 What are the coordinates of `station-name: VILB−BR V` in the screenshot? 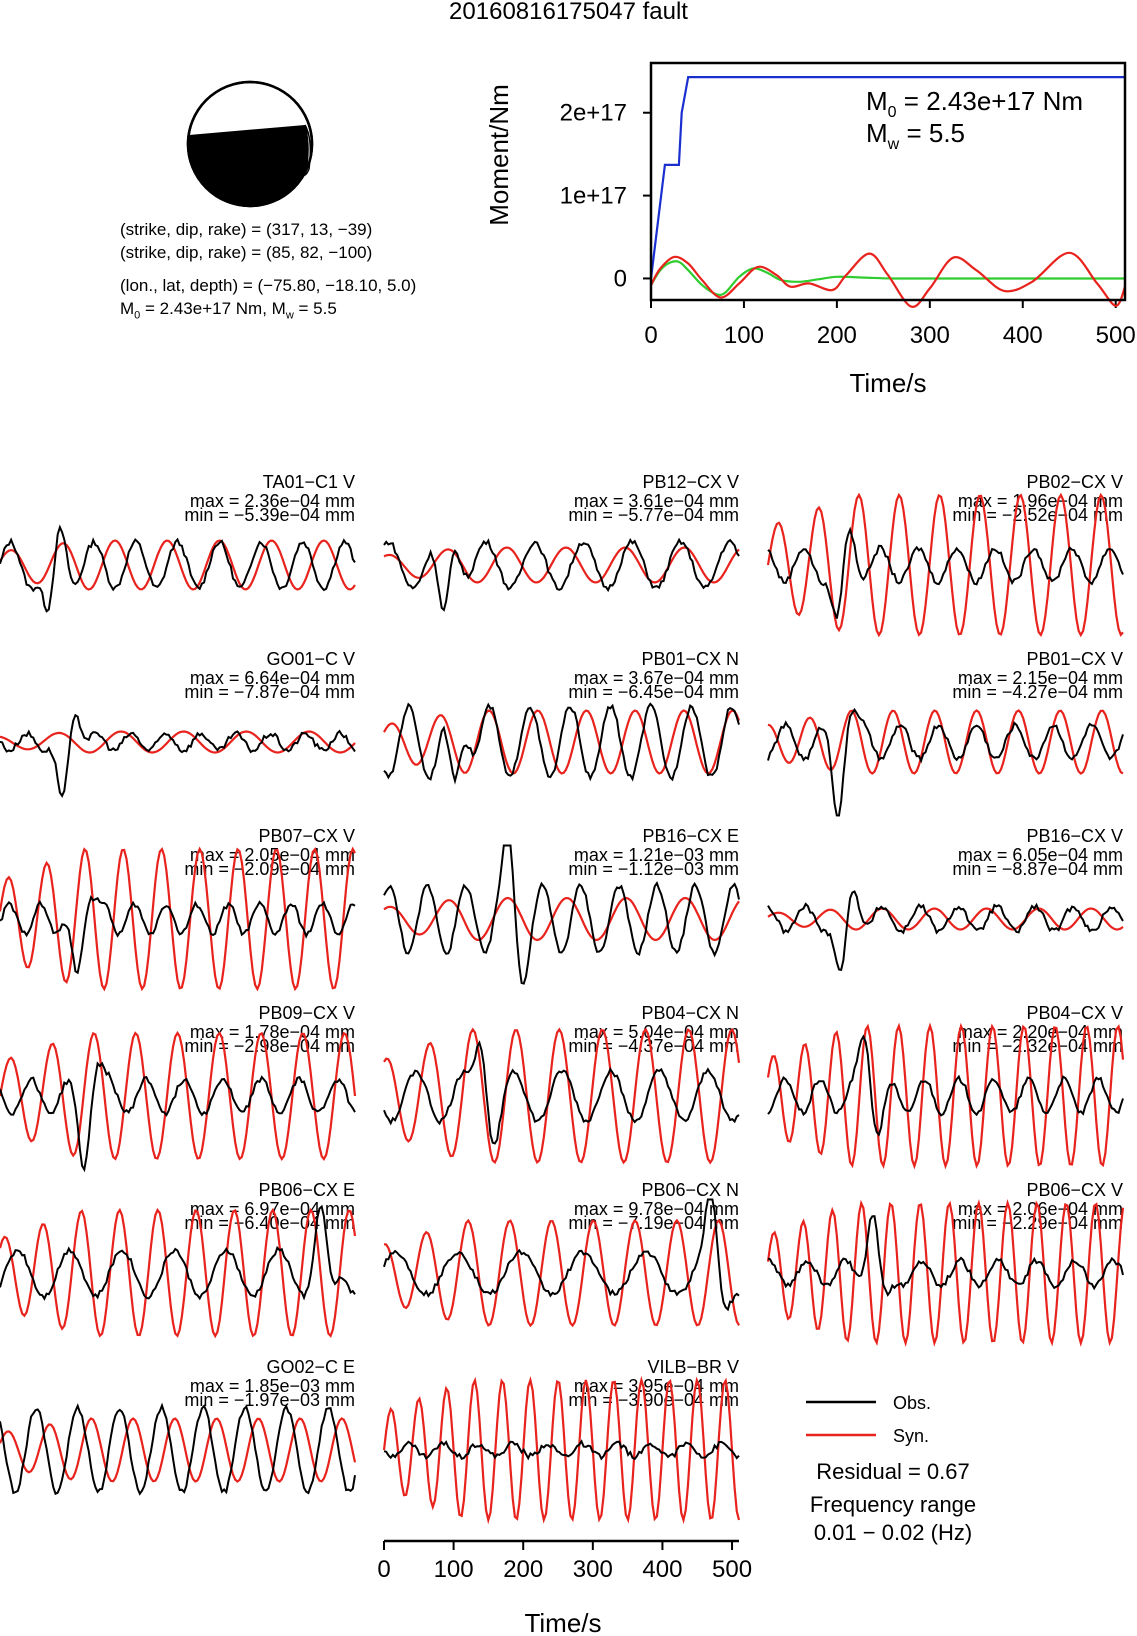 It's located at (693, 1367).